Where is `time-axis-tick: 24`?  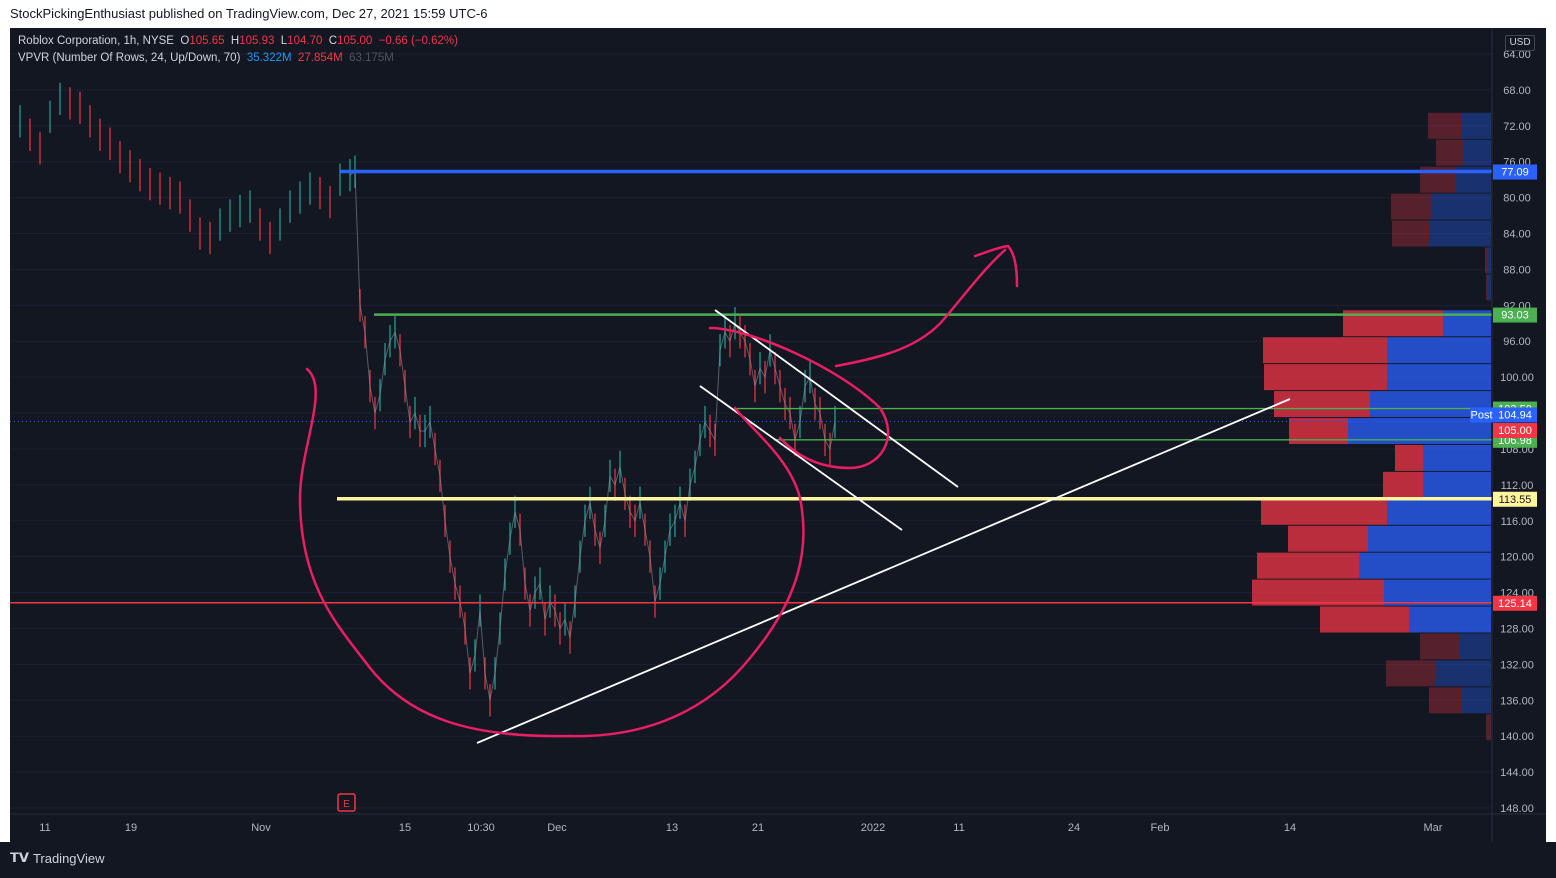
time-axis-tick: 24 is located at coordinates (1074, 828).